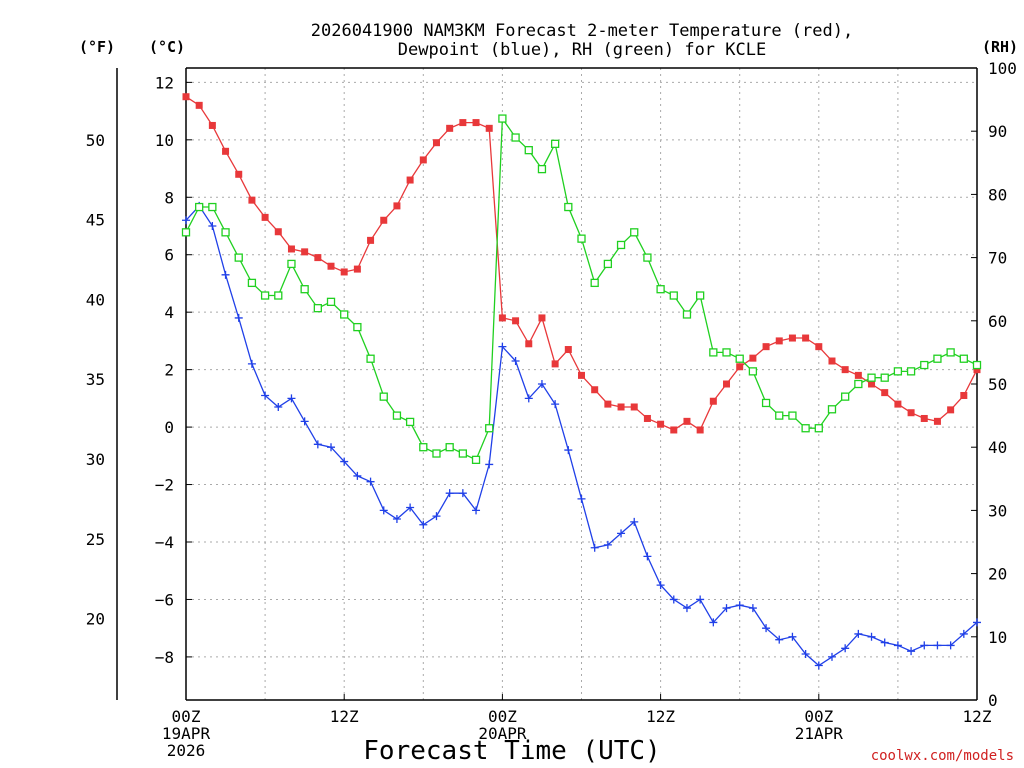 This screenshot has width=1024, height=768. Describe the element at coordinates (997, 194) in the screenshot. I see `rh-tick-label: 80` at that location.